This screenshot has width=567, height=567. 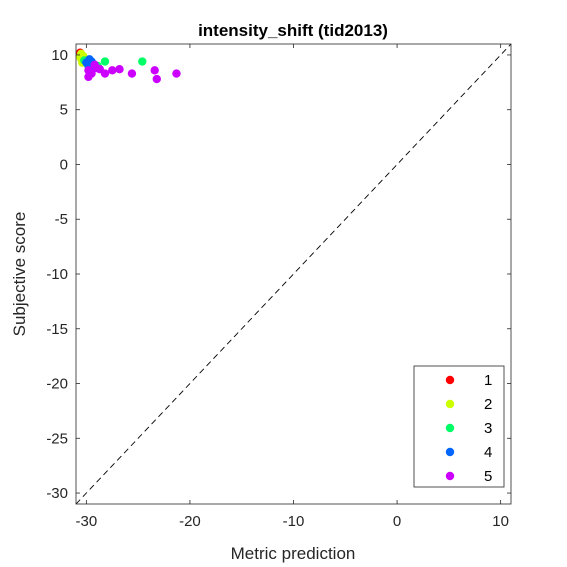 What do you see at coordinates (397, 521) in the screenshot?
I see `x-tick-label: 0` at bounding box center [397, 521].